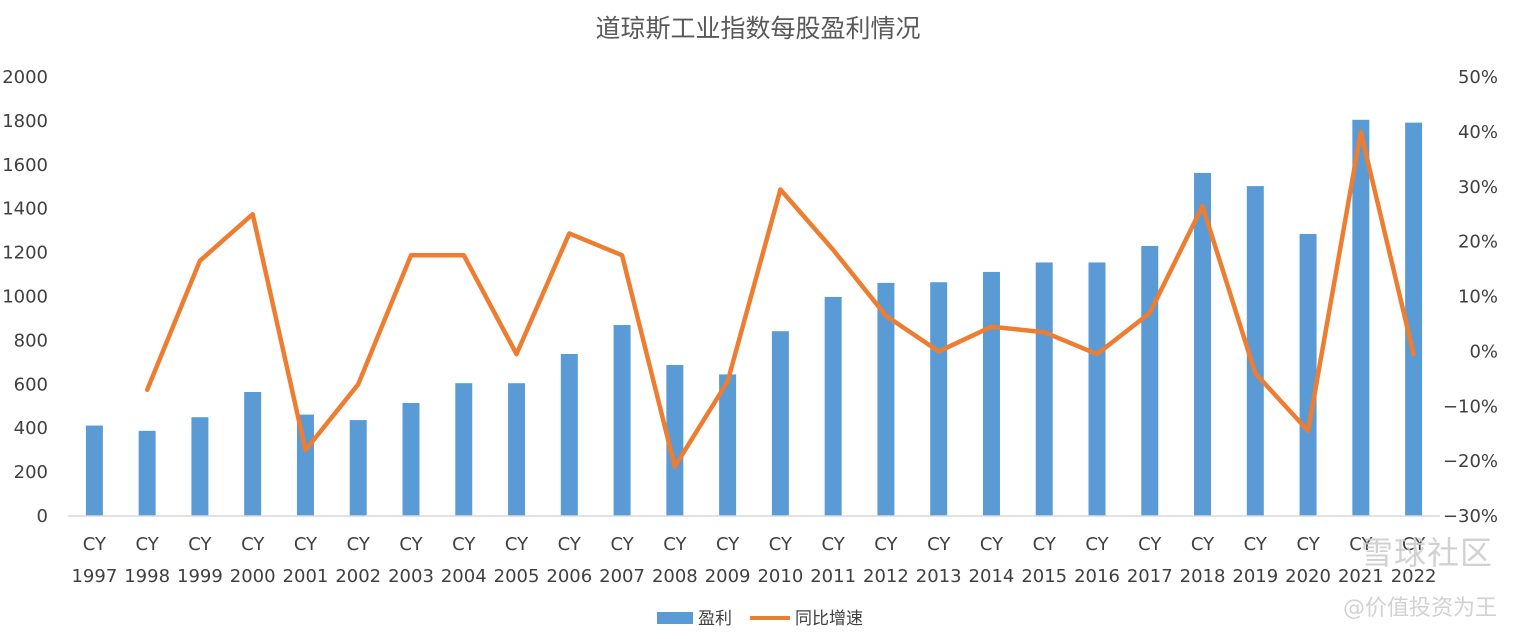  Describe the element at coordinates (675, 618) in the screenshot. I see `legend-swatch-earnings` at that location.